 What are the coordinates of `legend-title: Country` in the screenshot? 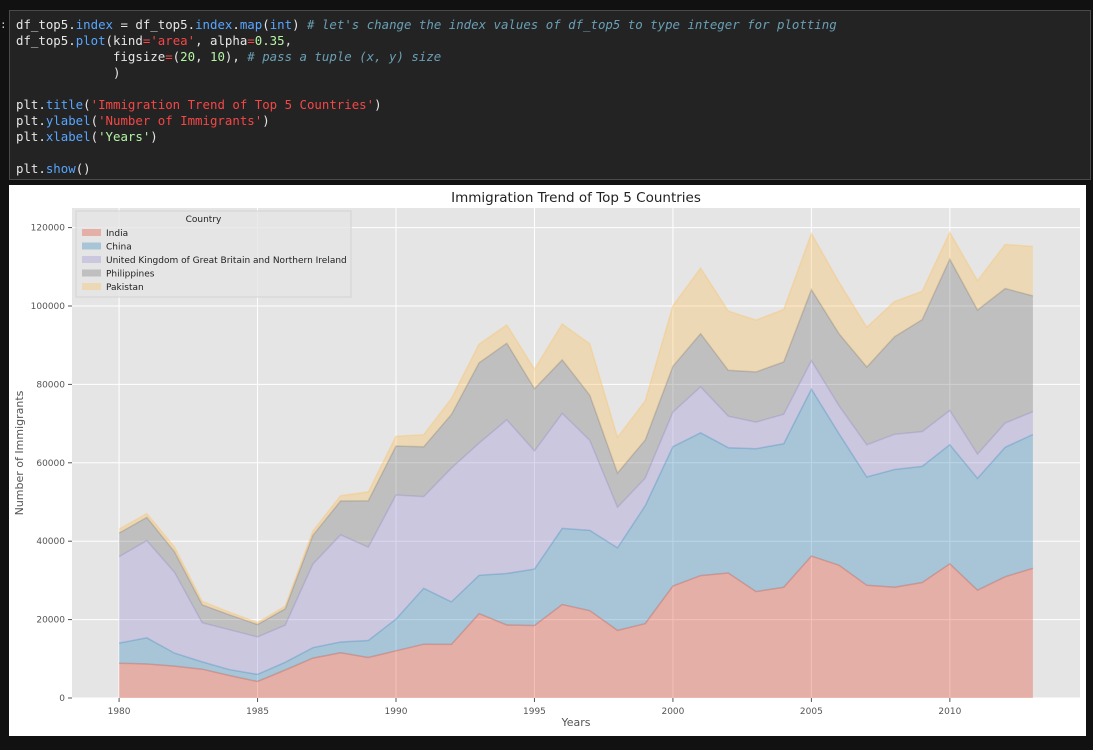 It's located at (204, 220).